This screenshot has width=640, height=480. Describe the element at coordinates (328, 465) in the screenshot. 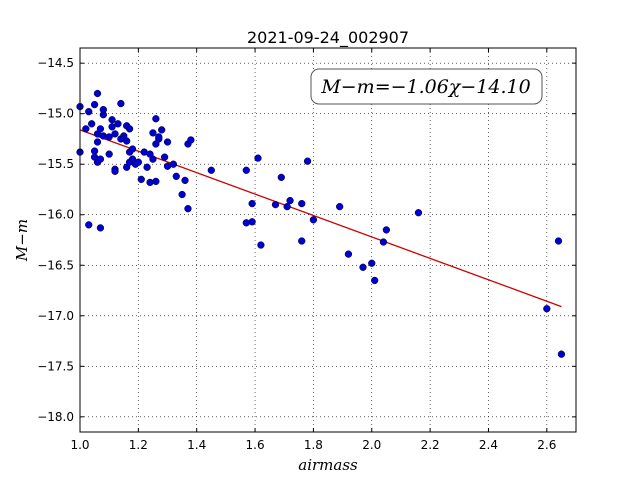

I see `x-axis-label: airmass` at that location.